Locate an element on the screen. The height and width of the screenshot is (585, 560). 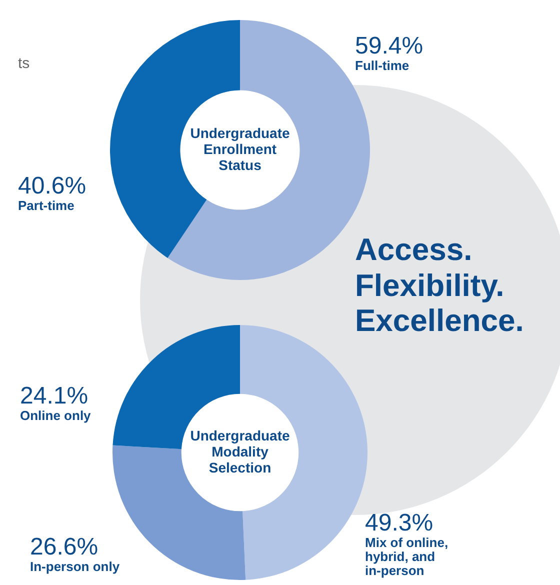
data-label: 49.3% is located at coordinates (399, 523).